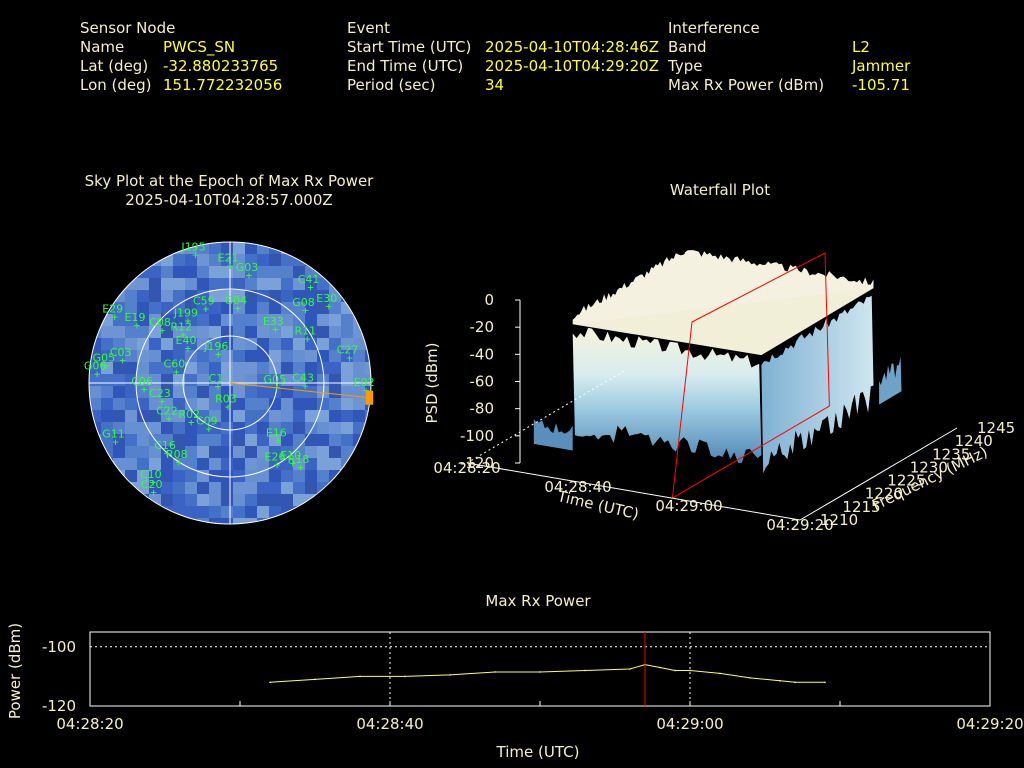 This screenshot has height=768, width=1024. Describe the element at coordinates (59, 647) in the screenshot. I see `y-tick-label: -100` at that location.